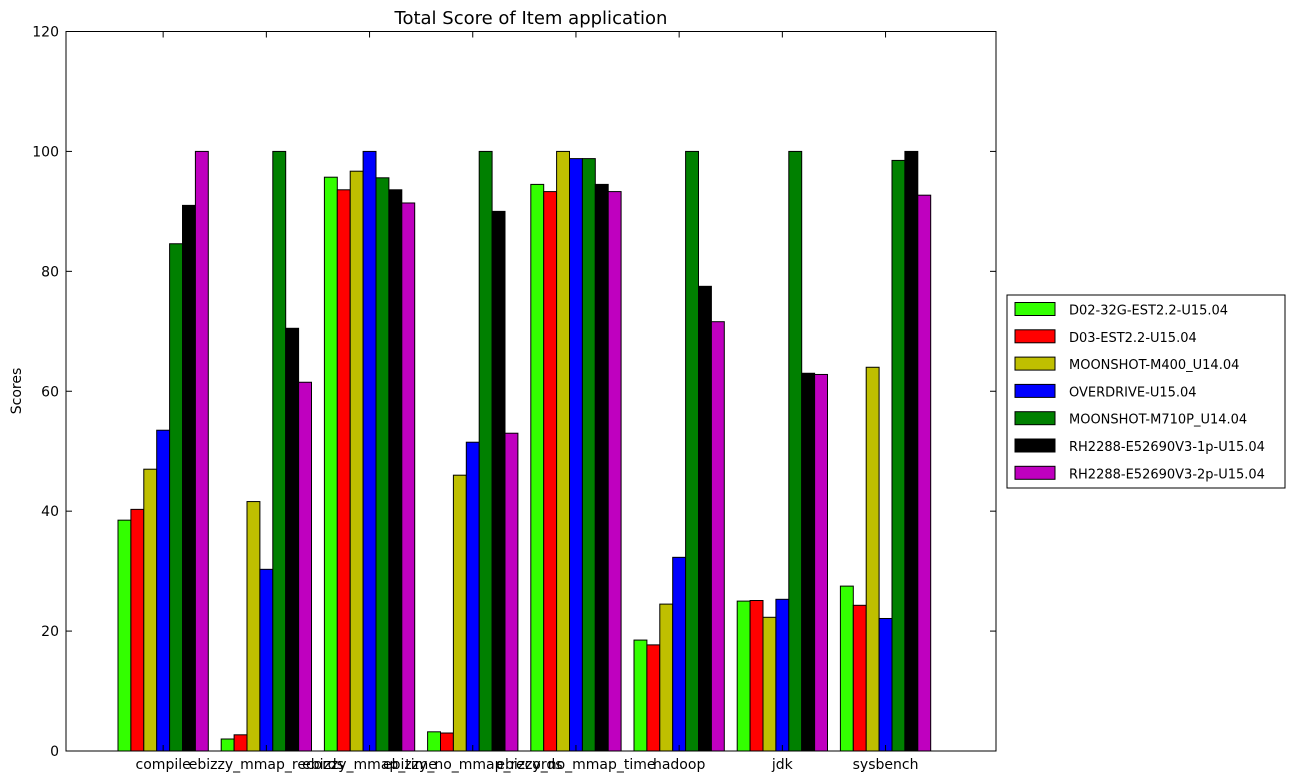  I want to click on bar-RH2288-E52690V3-1p-U15.04-ebizzy_no_mmap_records, so click(498, 481).